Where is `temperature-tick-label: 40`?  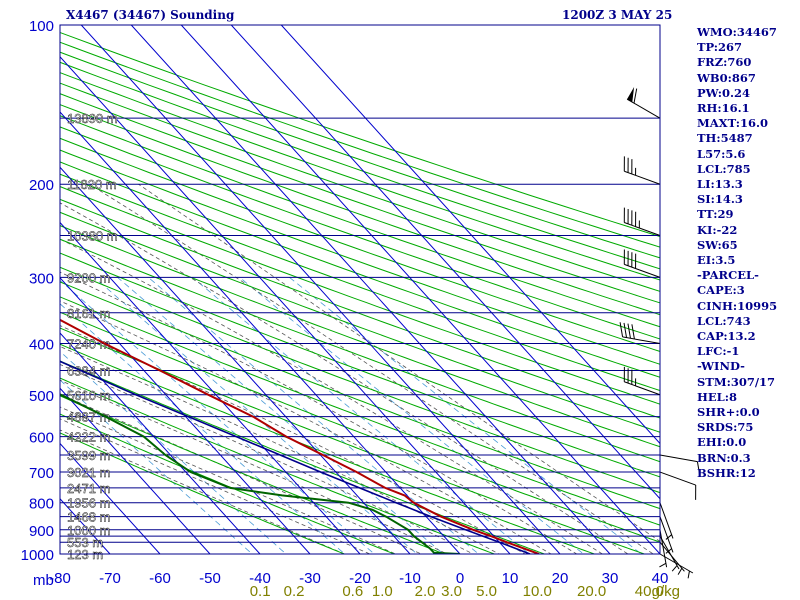 temperature-tick-label: 40 is located at coordinates (660, 578).